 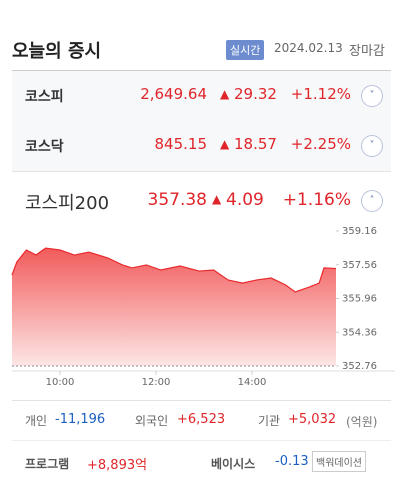 I want to click on investor-label: 개인, so click(x=36, y=421).